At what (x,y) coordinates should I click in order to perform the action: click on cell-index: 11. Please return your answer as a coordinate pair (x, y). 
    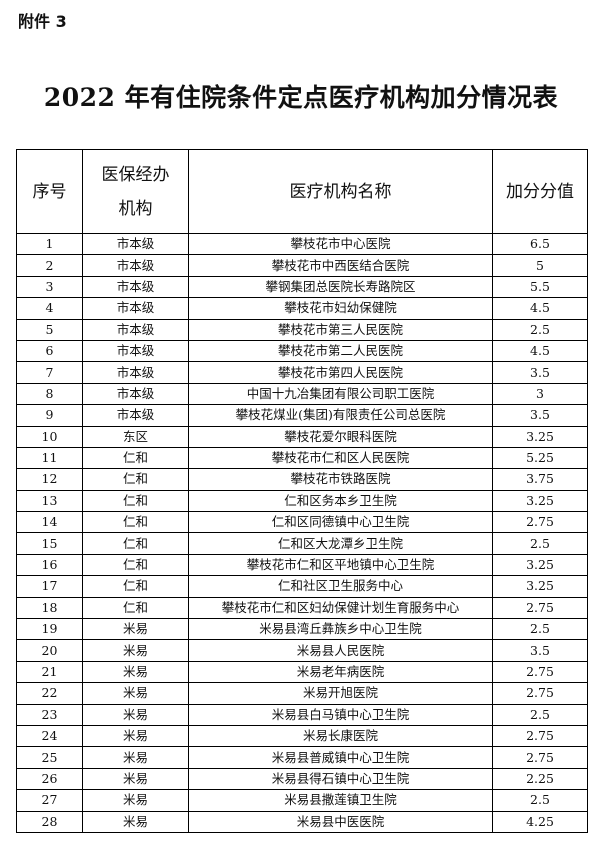
    Looking at the image, I should click on (49, 458).